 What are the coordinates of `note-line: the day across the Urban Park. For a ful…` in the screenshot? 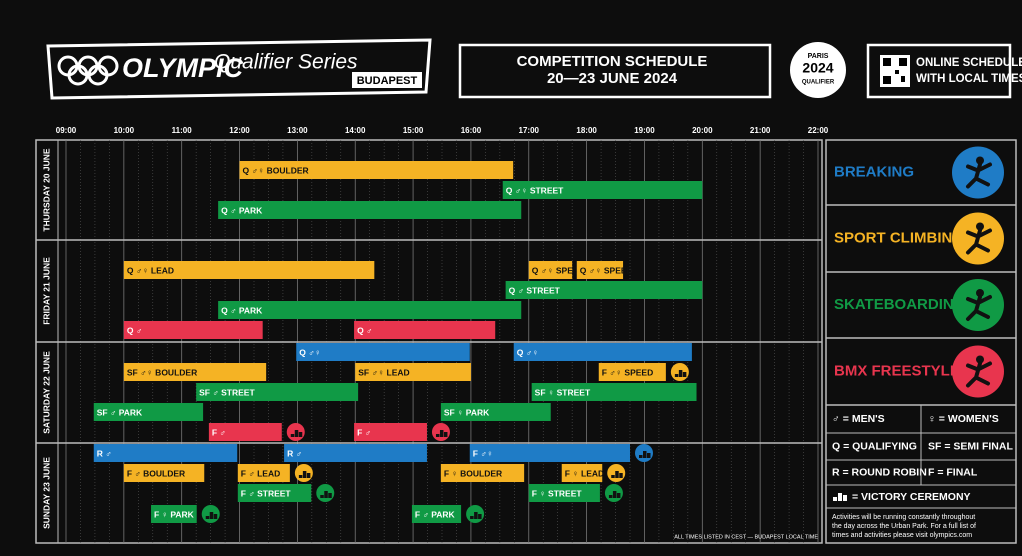 It's located at (904, 526).